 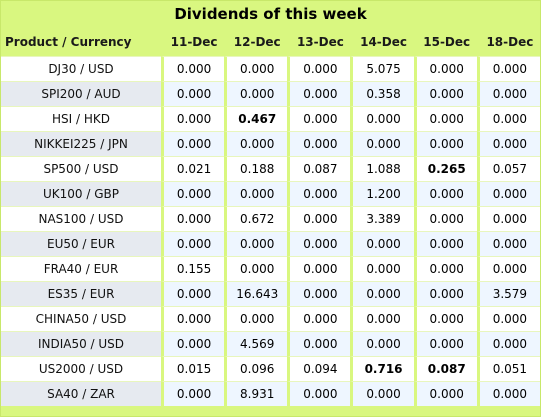 I want to click on dividend-value-cell: 0.057, so click(x=508, y=168).